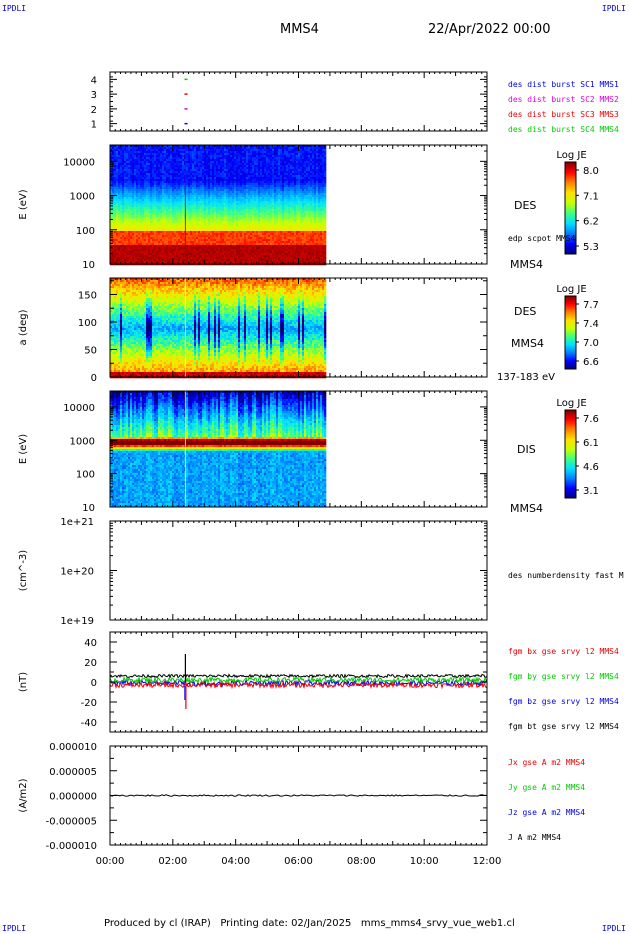 This screenshot has width=630, height=934. Describe the element at coordinates (87, 296) in the screenshot. I see `des-pitch-ytick-label: 150` at that location.